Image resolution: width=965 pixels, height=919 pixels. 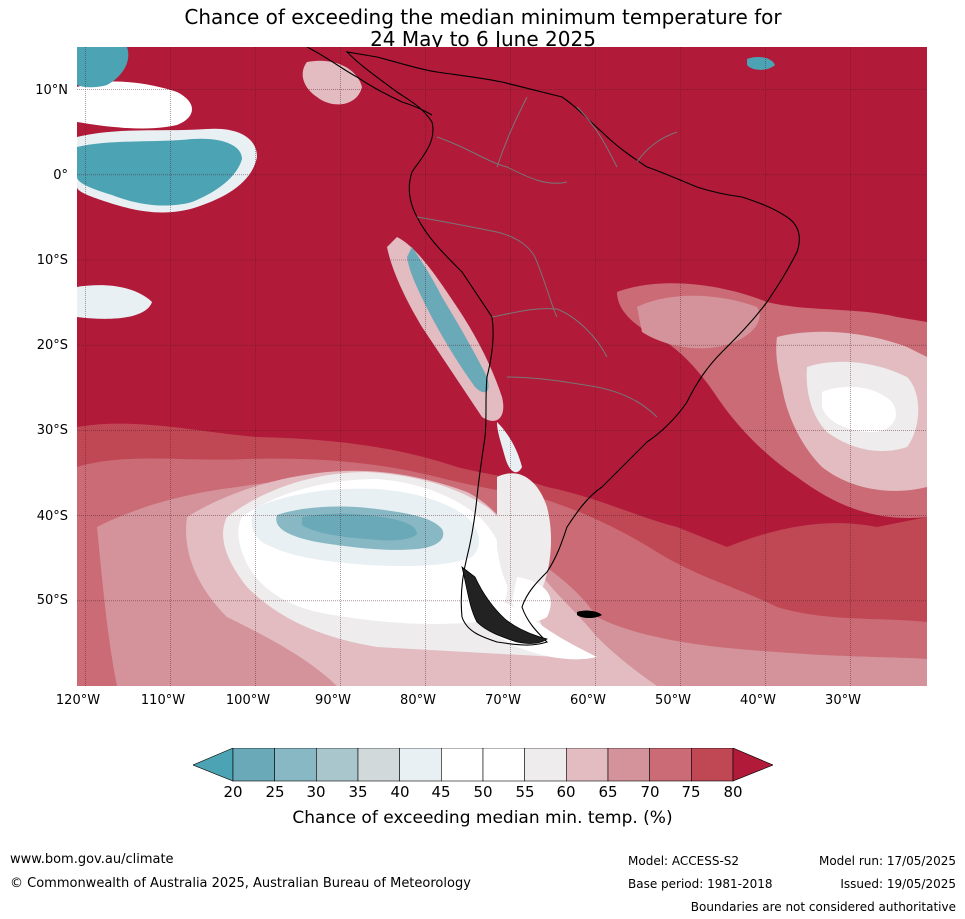 What do you see at coordinates (566, 792) in the screenshot?
I see `colorbar-tick-60: 60` at bounding box center [566, 792].